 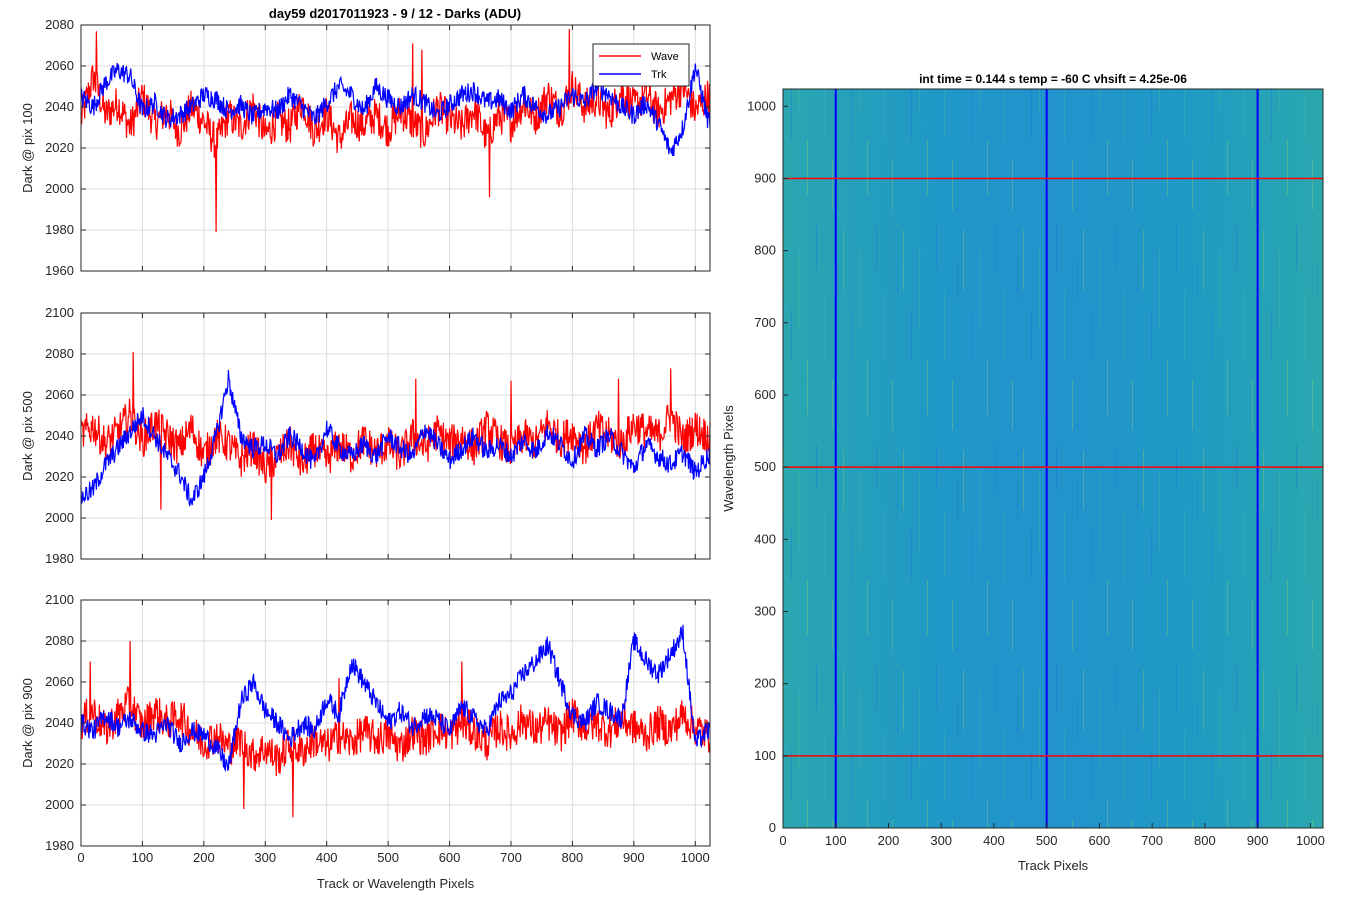 I want to click on x-axis-label: Track or Wavelength Pixels, so click(x=396, y=883).